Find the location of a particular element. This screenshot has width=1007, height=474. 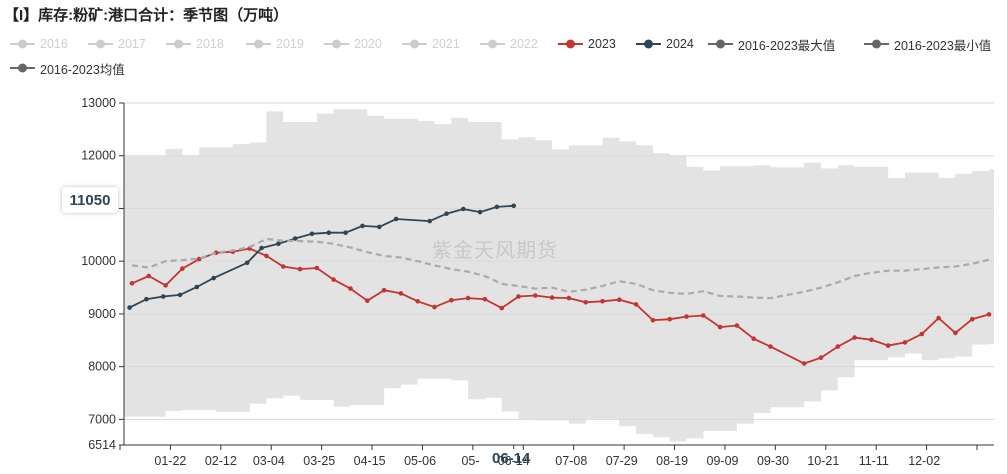

x-tick-label: 09-09 is located at coordinates (723, 461).